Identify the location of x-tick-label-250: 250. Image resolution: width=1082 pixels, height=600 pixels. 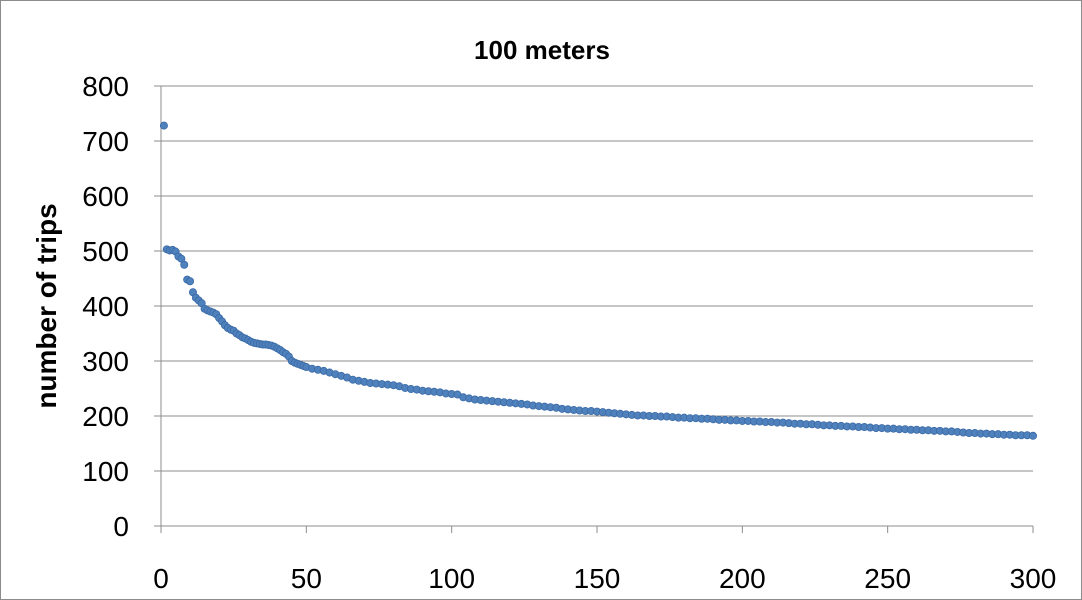
(887, 578).